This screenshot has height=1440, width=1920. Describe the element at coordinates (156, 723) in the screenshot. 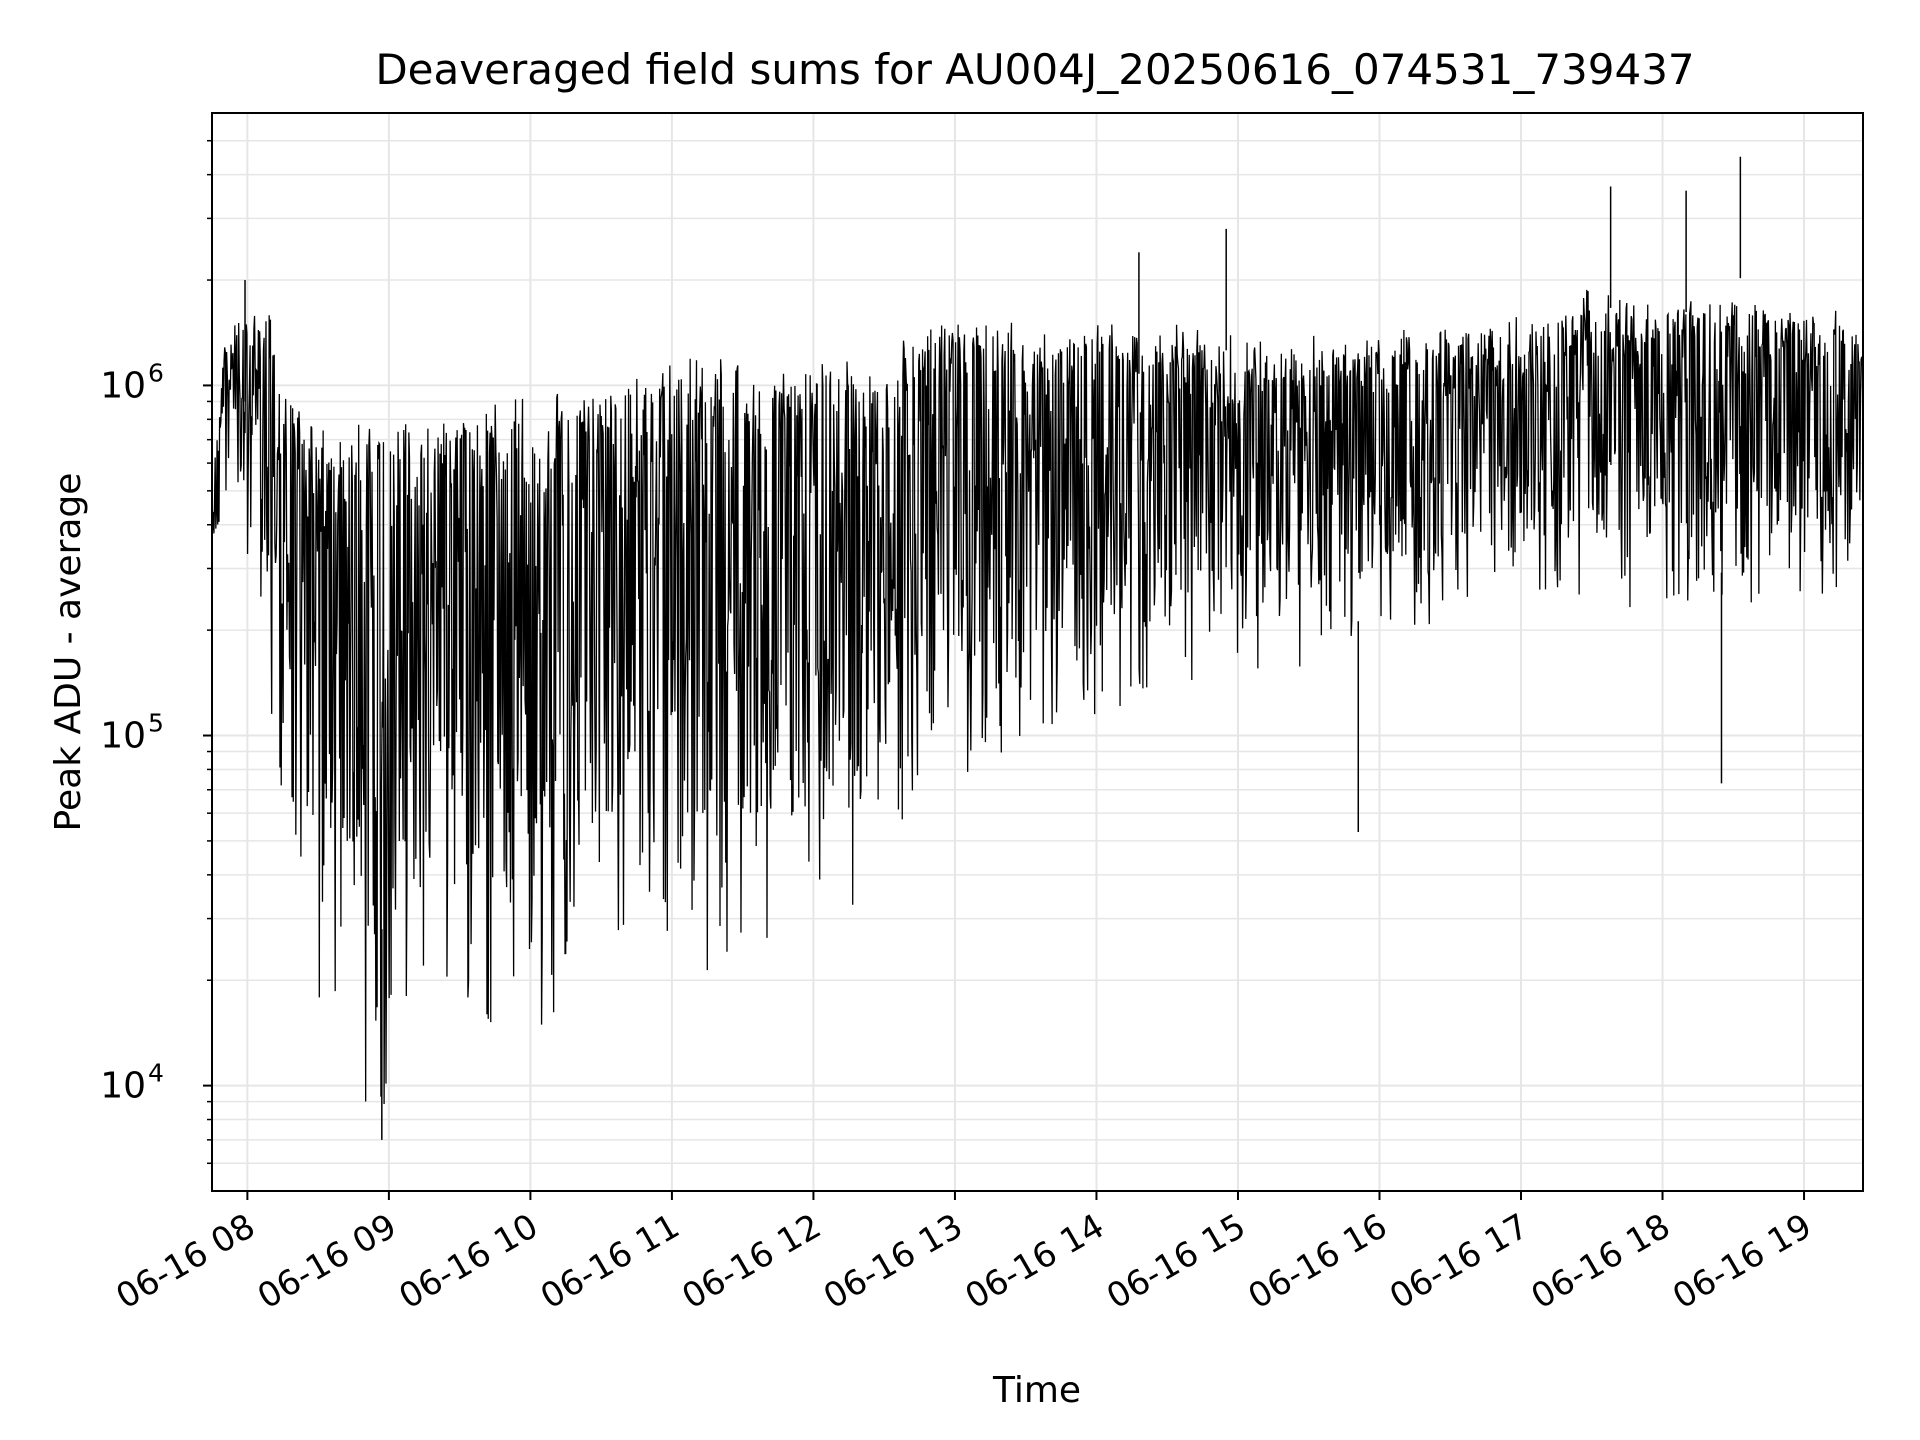

I see `y-tick-label-exponent: 5` at that location.